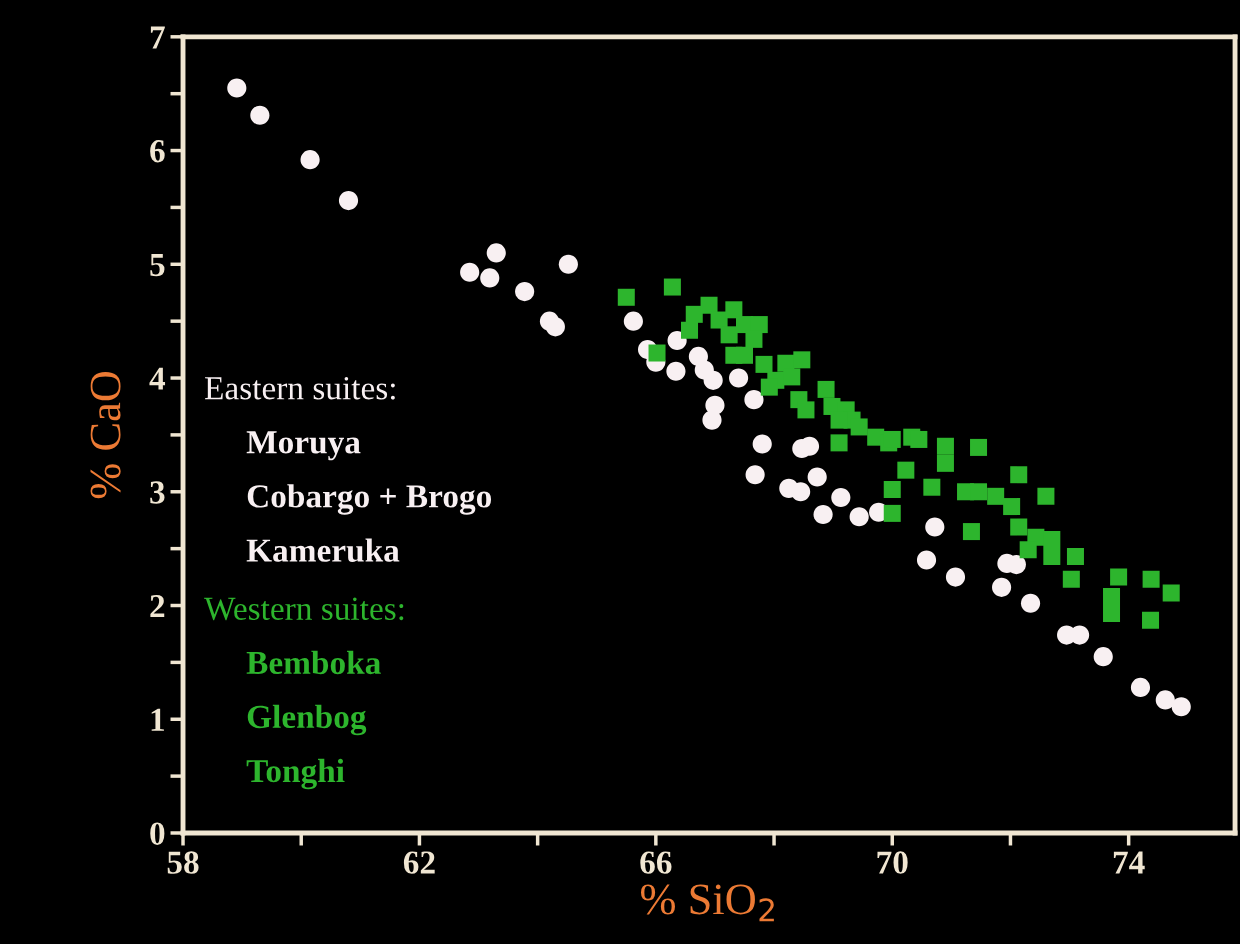 The image size is (1240, 944). What do you see at coordinates (105, 435) in the screenshot?
I see `y-axis-title: % CaO` at bounding box center [105, 435].